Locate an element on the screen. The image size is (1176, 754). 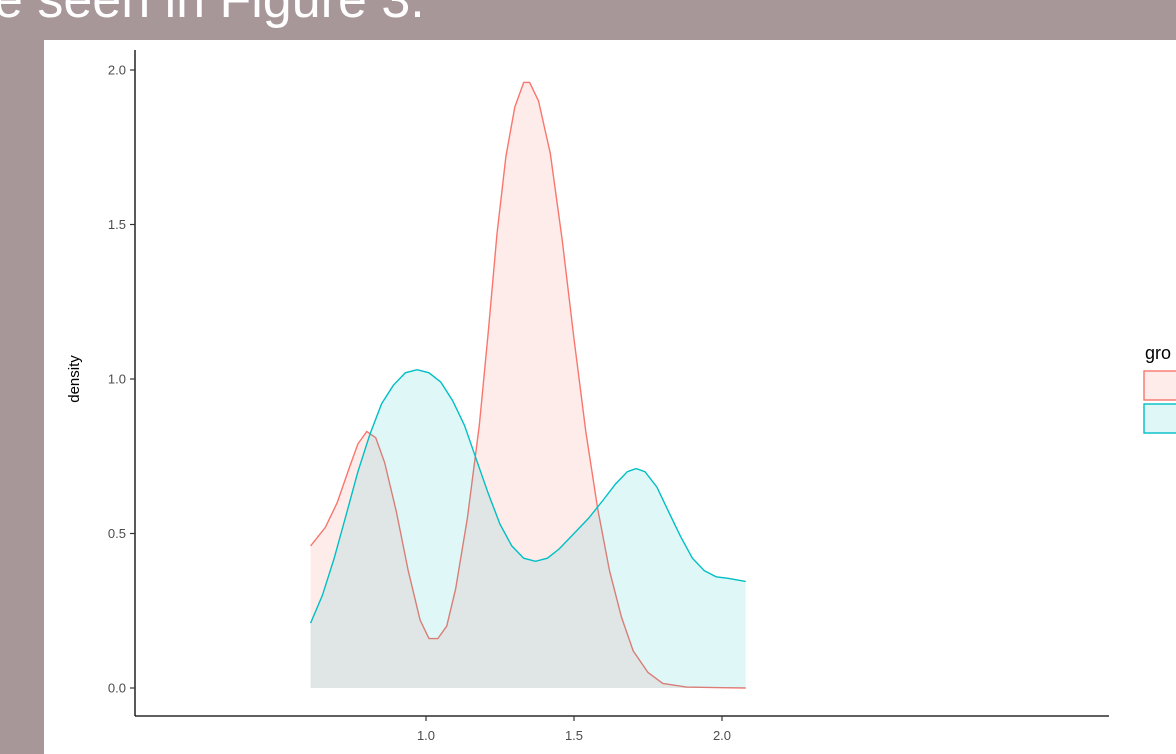
legend-title: gro is located at coordinates (1158, 353).